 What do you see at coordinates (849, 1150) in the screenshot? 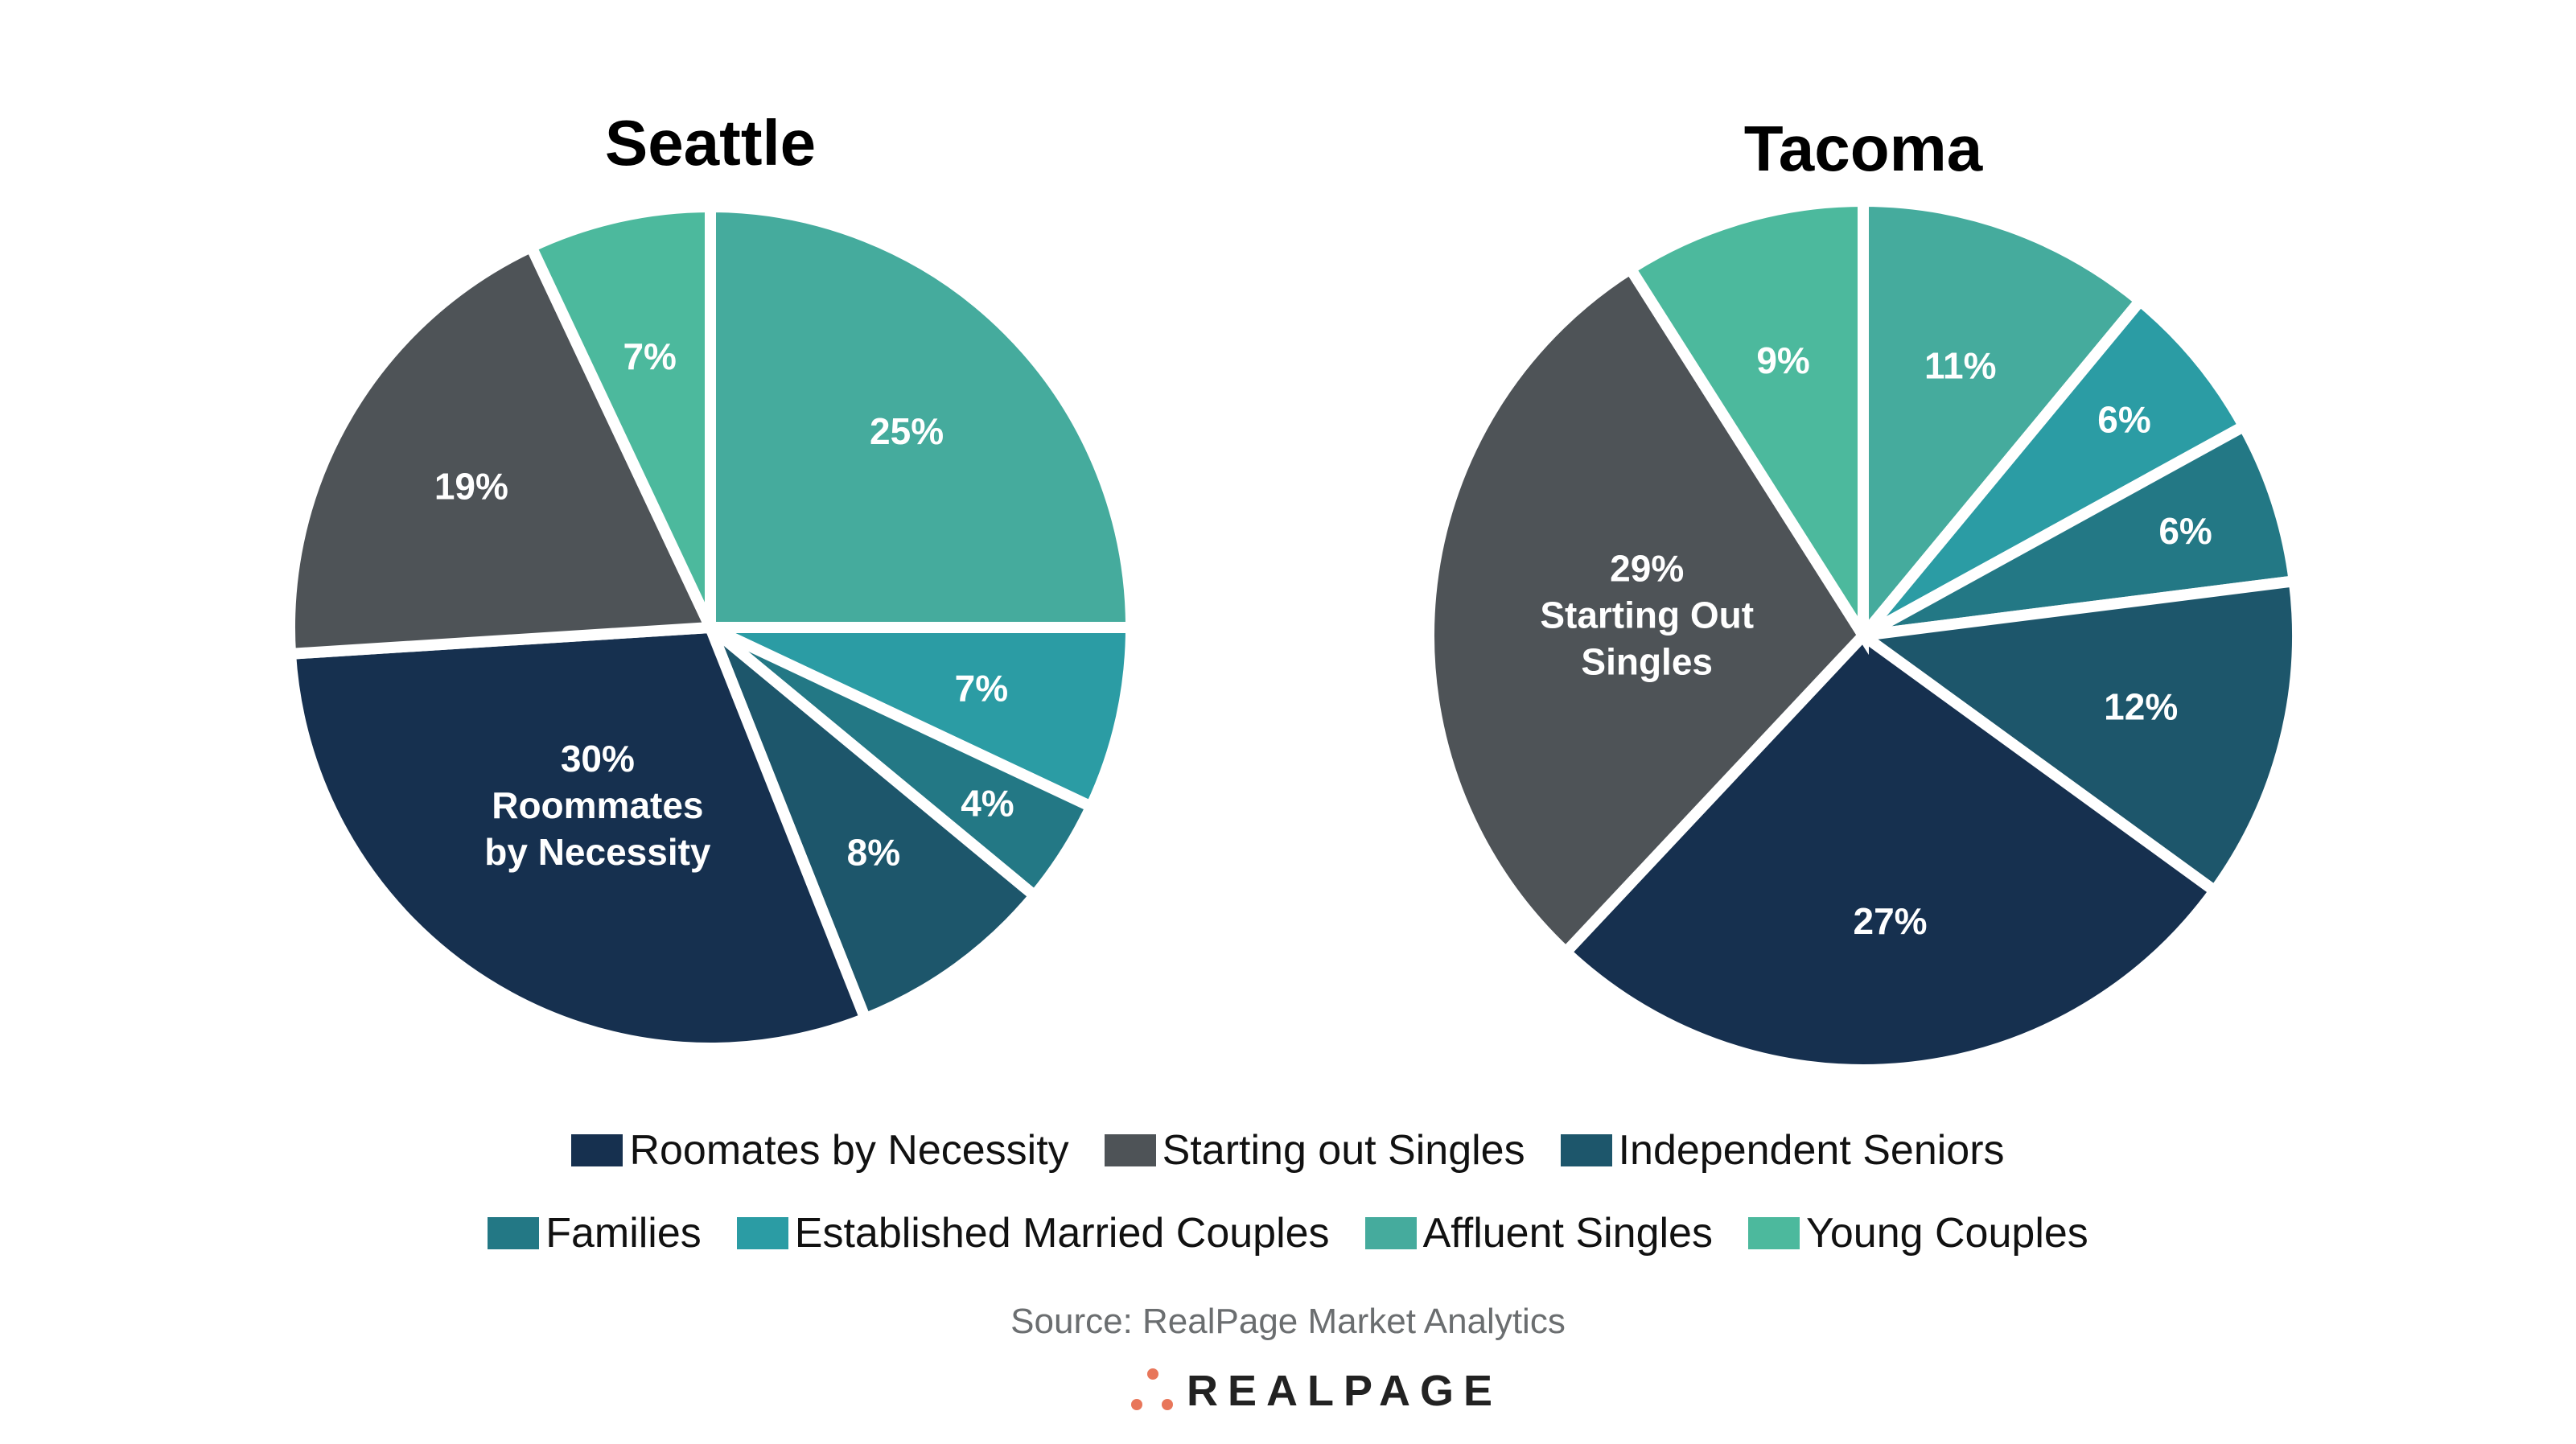
I see `legend-label: Roomates by Necessity` at bounding box center [849, 1150].